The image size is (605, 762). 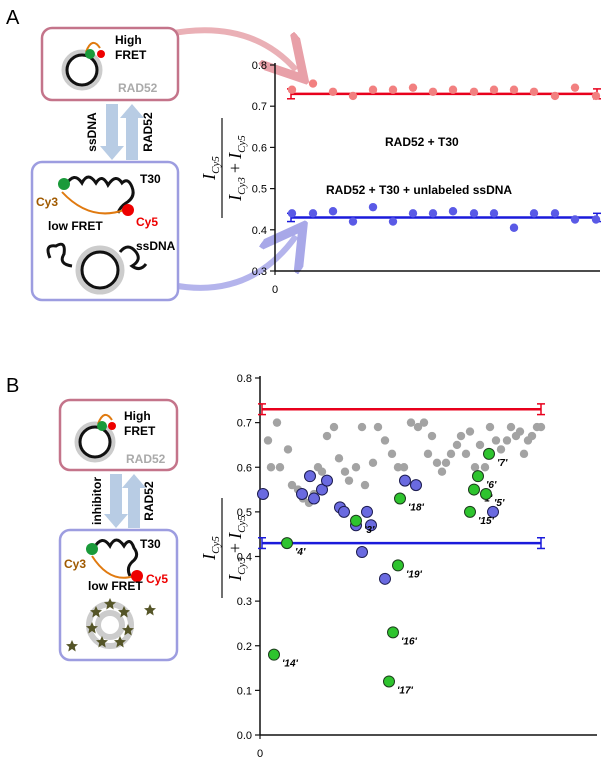 I want to click on symbol: I, so click(x=235, y=198).